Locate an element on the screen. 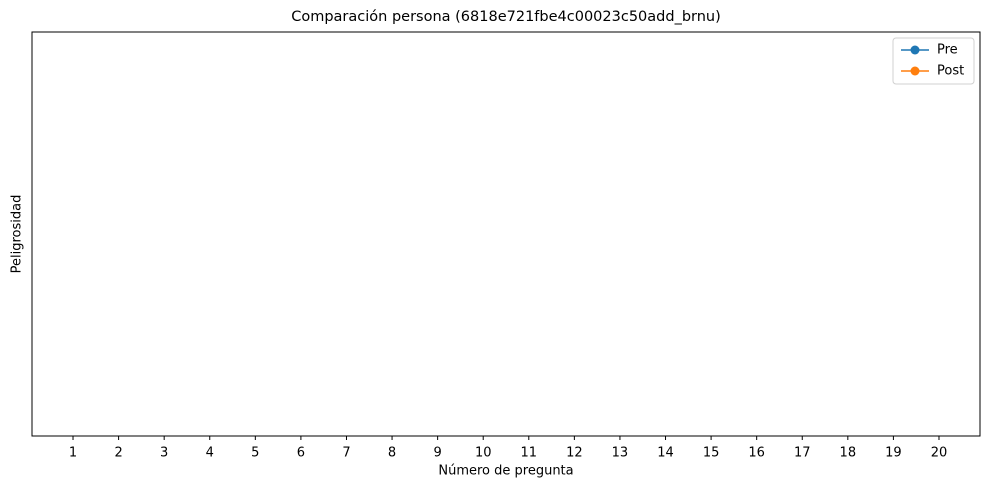  x-tick-label: 18 is located at coordinates (848, 453).